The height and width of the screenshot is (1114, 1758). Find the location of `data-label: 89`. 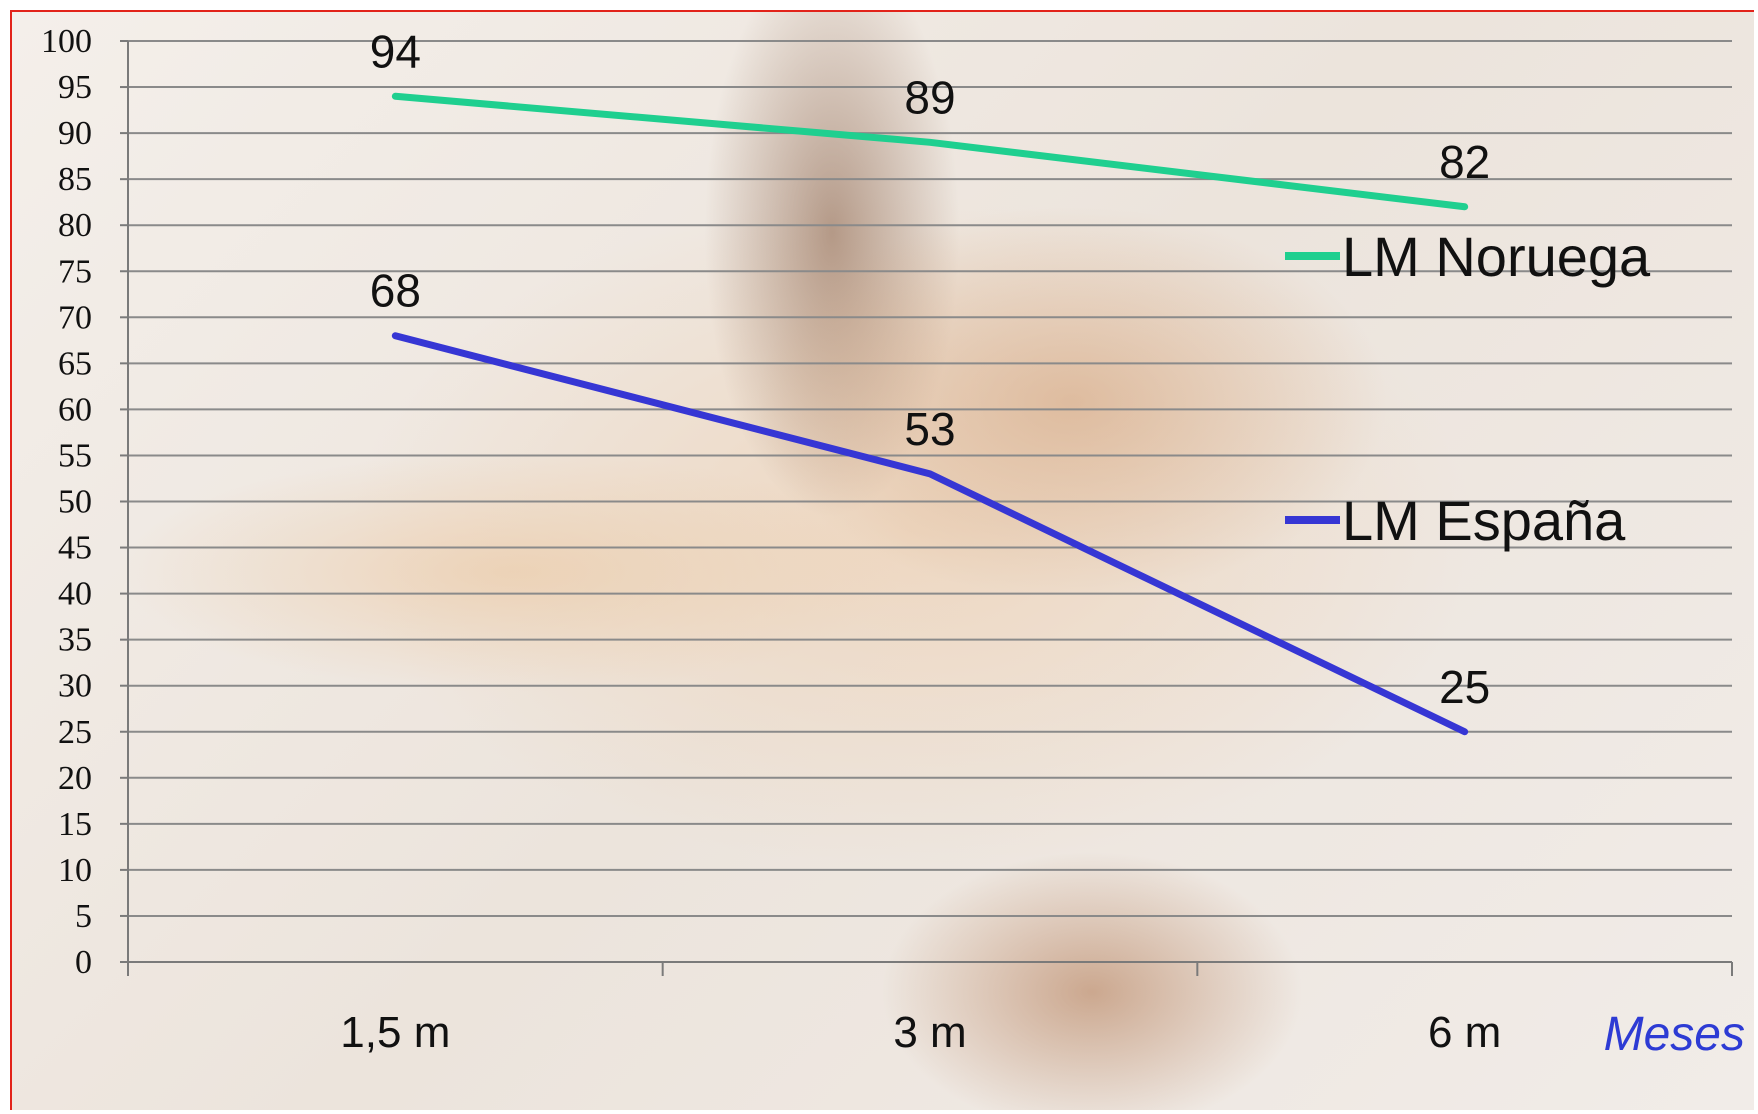

data-label: 89 is located at coordinates (929, 97).